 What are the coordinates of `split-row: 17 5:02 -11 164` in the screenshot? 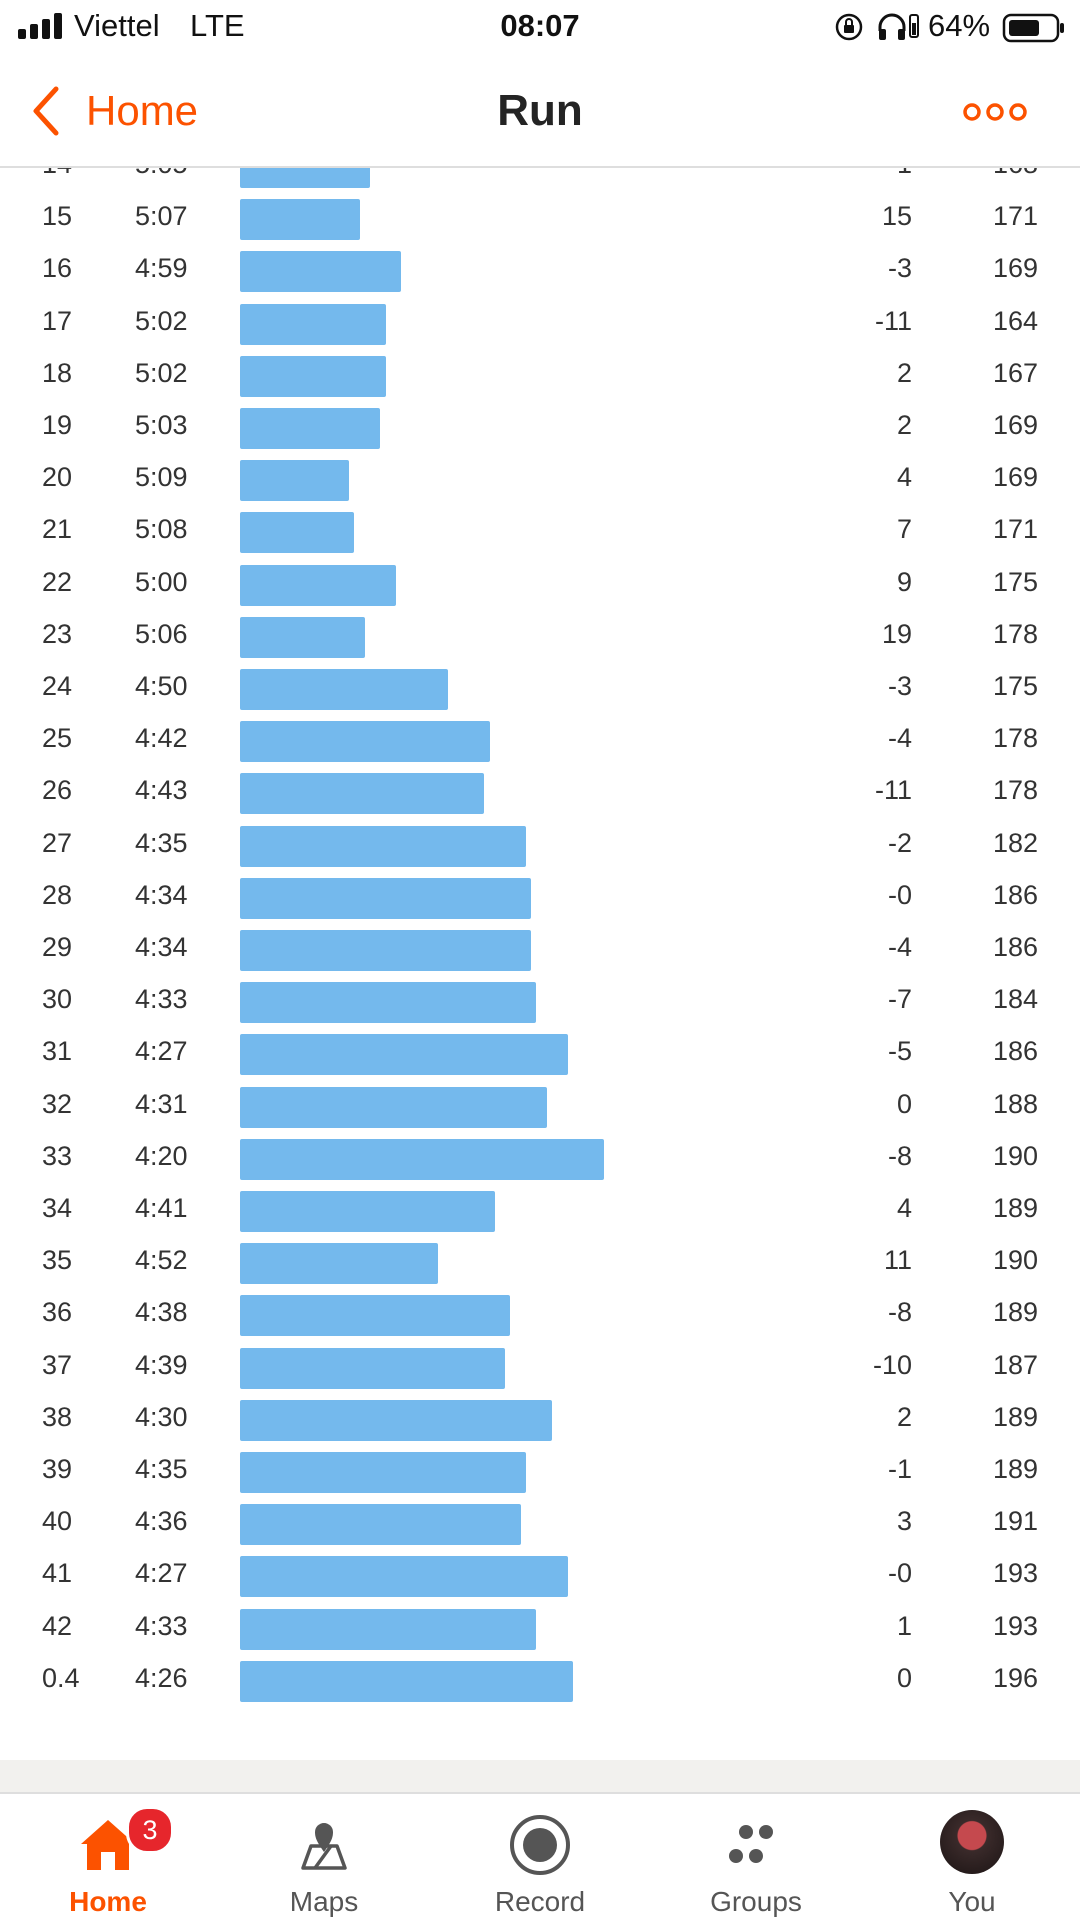 It's located at (540, 325).